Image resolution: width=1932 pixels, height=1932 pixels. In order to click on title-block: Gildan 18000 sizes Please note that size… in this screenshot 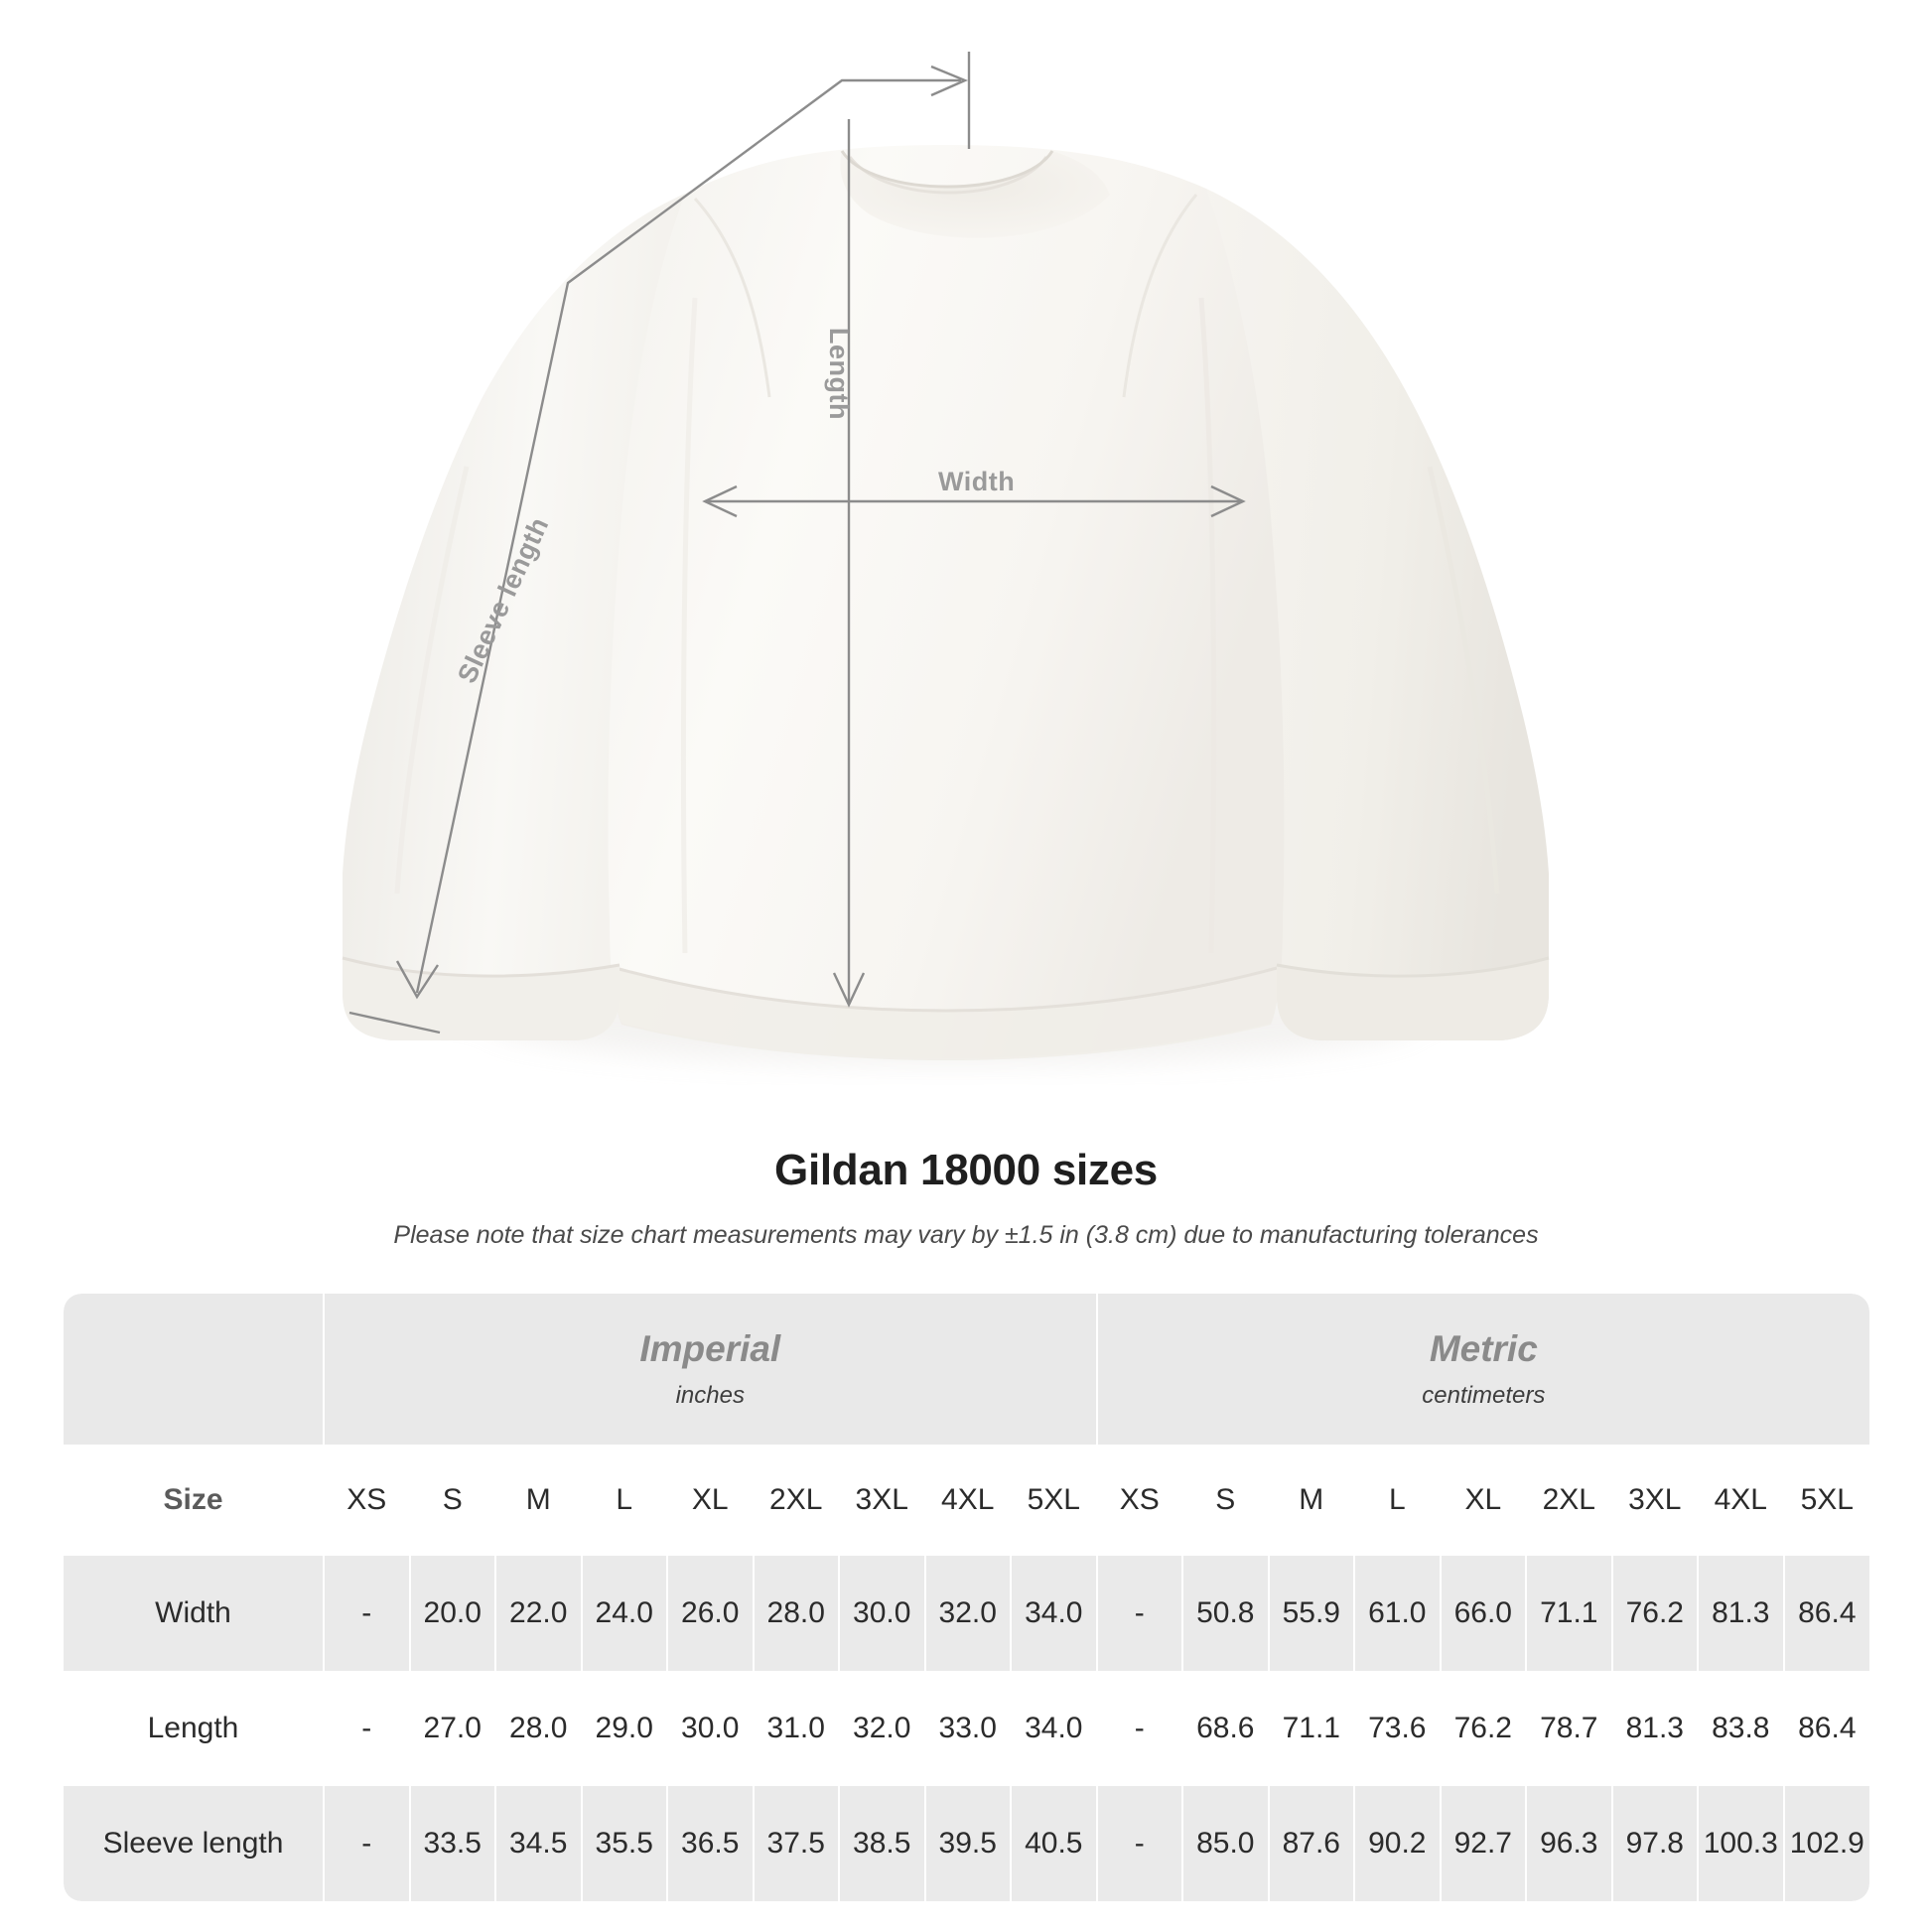, I will do `click(966, 1196)`.